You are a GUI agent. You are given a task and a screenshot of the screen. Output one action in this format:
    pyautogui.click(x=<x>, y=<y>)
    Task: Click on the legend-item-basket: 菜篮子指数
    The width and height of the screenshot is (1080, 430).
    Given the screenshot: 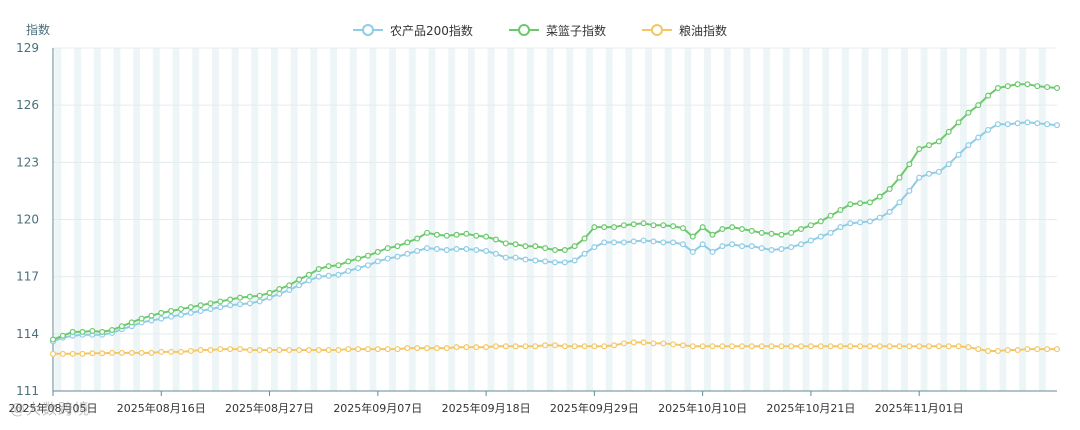 What is the action you would take?
    pyautogui.click(x=557, y=30)
    